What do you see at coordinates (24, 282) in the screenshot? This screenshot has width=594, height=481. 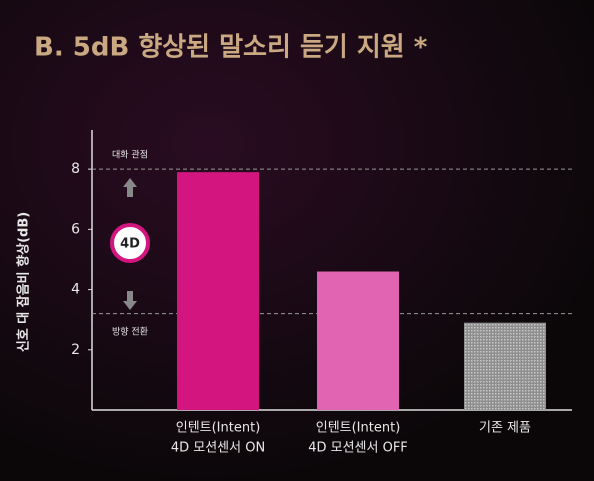 I see `y-axis-label: 신호 대 잡음비 향상(dB)` at bounding box center [24, 282].